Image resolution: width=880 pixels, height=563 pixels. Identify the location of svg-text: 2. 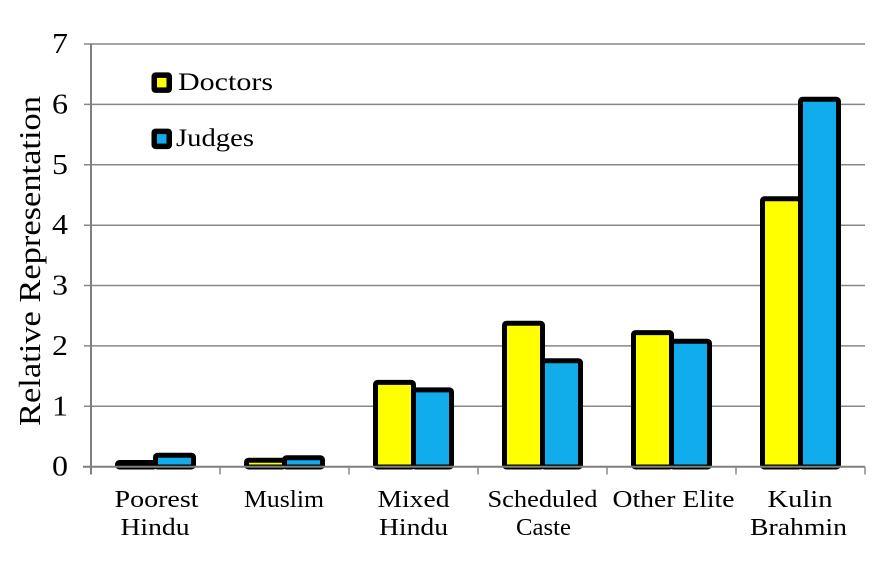
(60, 346).